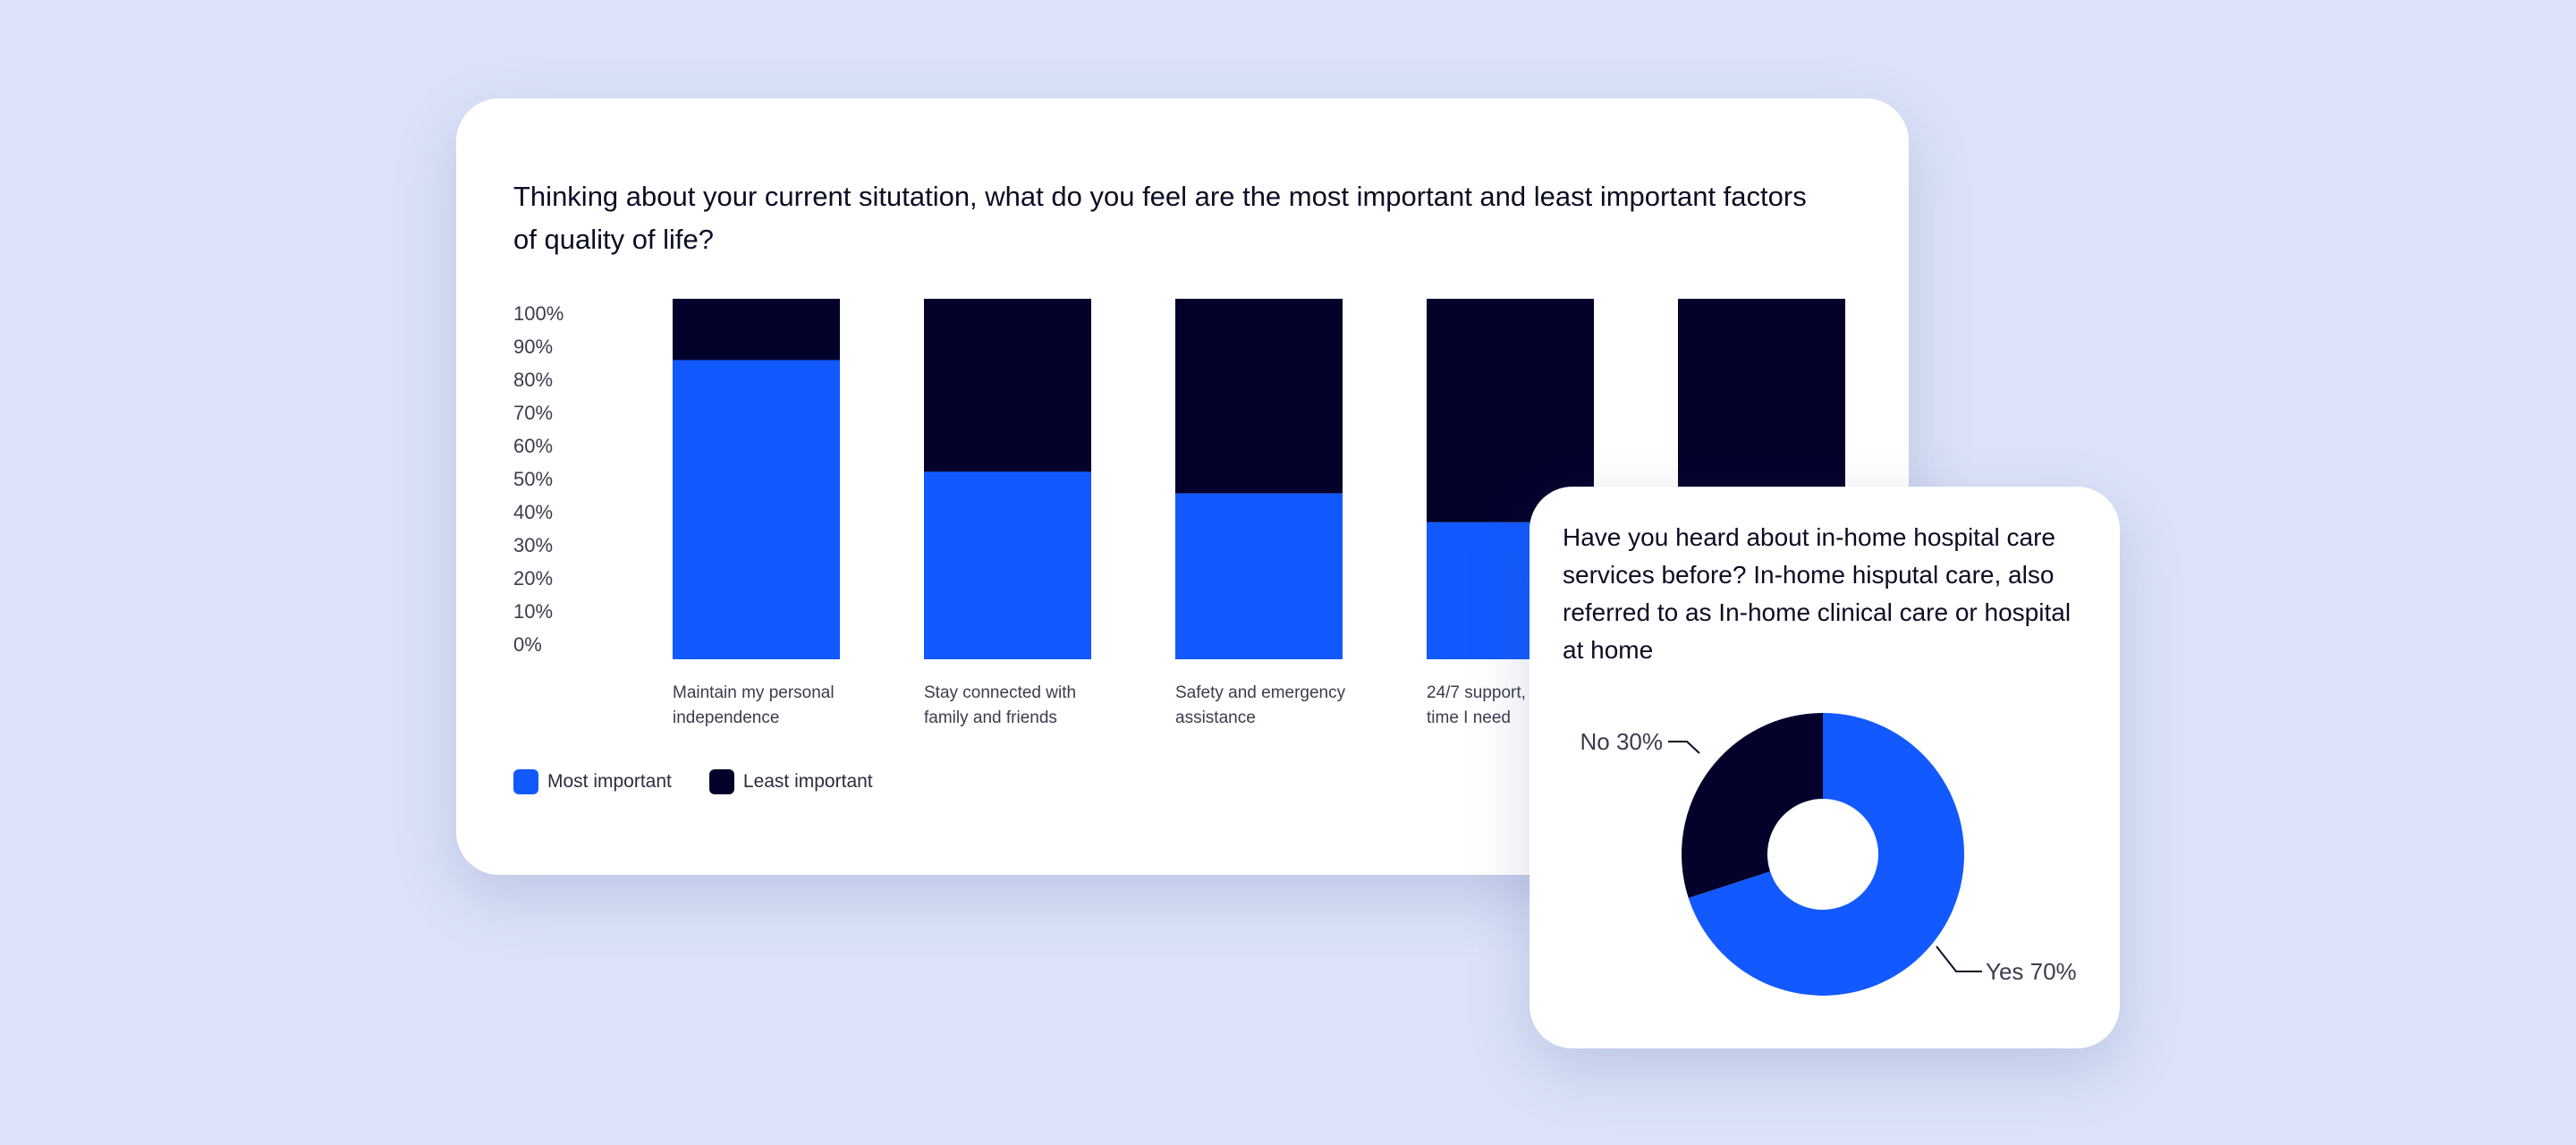 This screenshot has width=2576, height=1145. What do you see at coordinates (533, 380) in the screenshot?
I see `y-tick-label: 80%` at bounding box center [533, 380].